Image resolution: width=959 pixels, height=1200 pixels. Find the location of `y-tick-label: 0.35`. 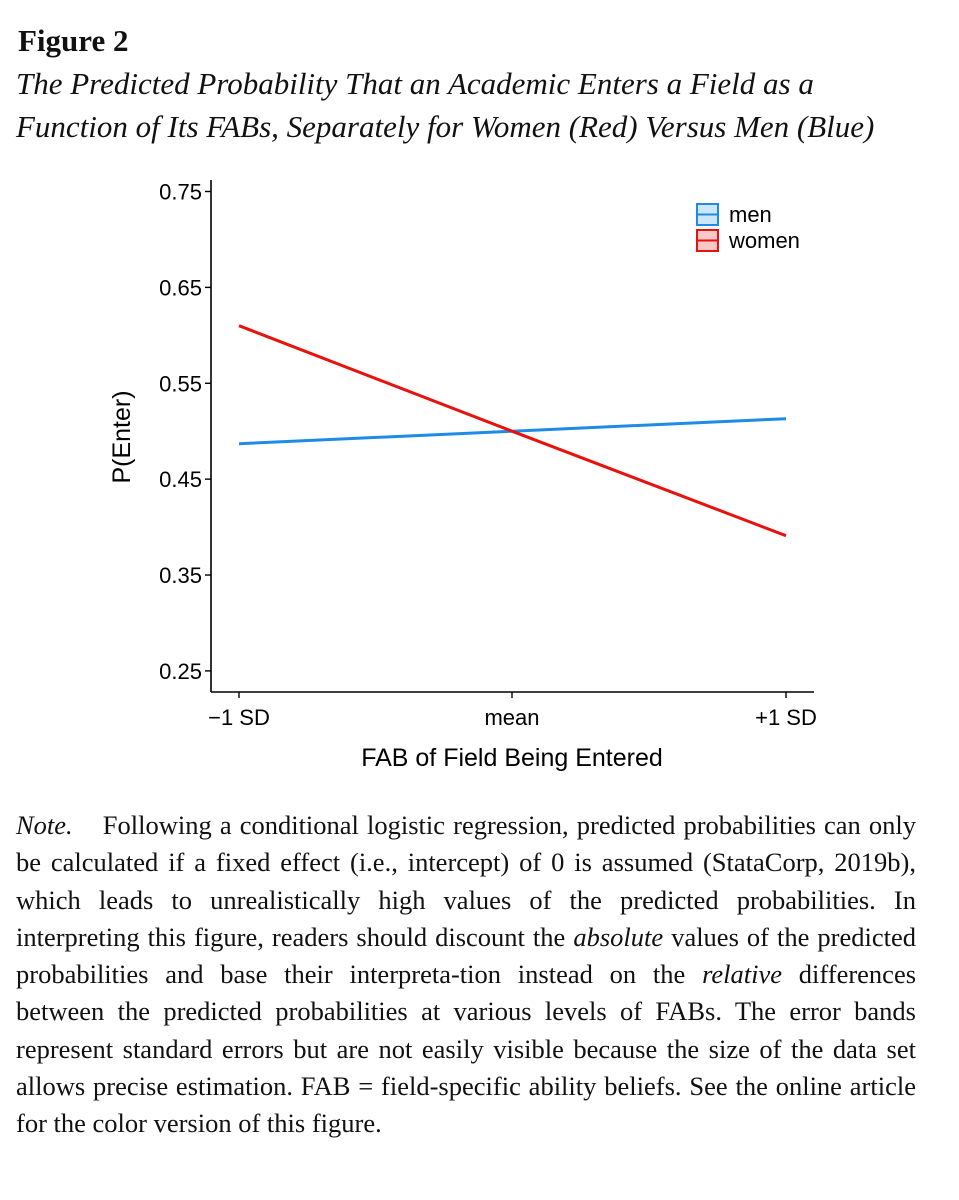

y-tick-label: 0.35 is located at coordinates (180, 575).